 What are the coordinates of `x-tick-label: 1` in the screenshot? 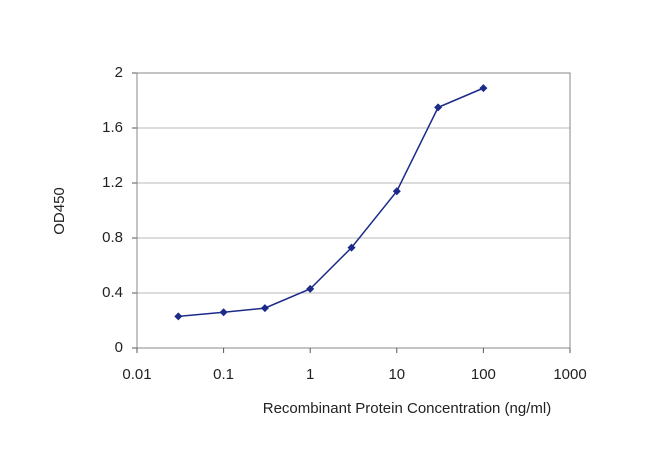 It's located at (310, 374).